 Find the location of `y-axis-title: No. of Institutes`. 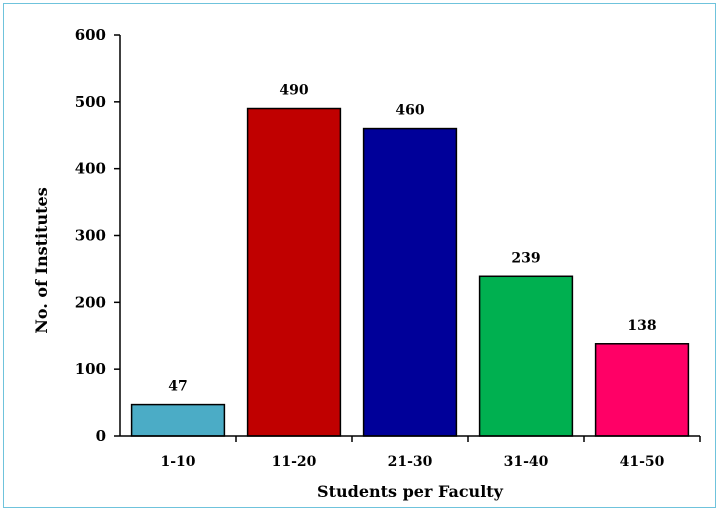

y-axis-title: No. of Institutes is located at coordinates (41, 260).